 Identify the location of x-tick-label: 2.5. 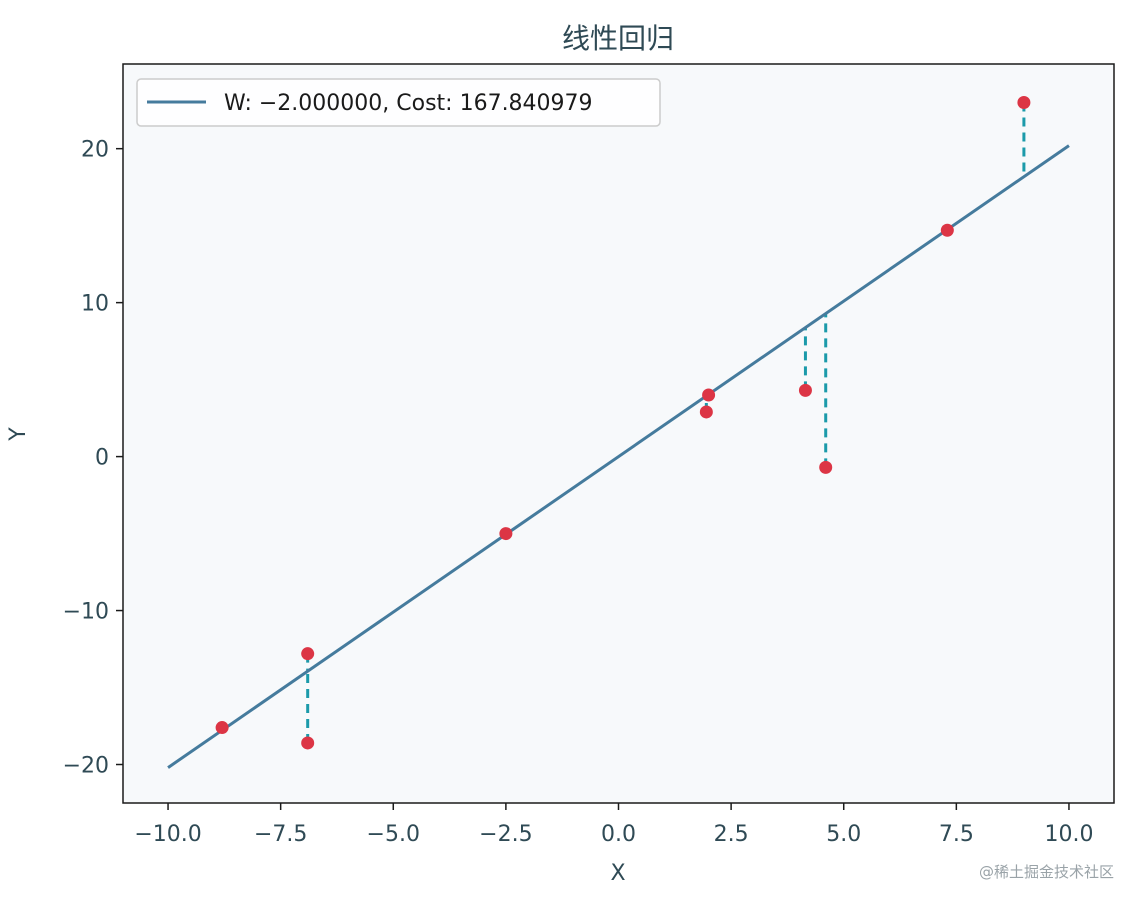
(731, 834).